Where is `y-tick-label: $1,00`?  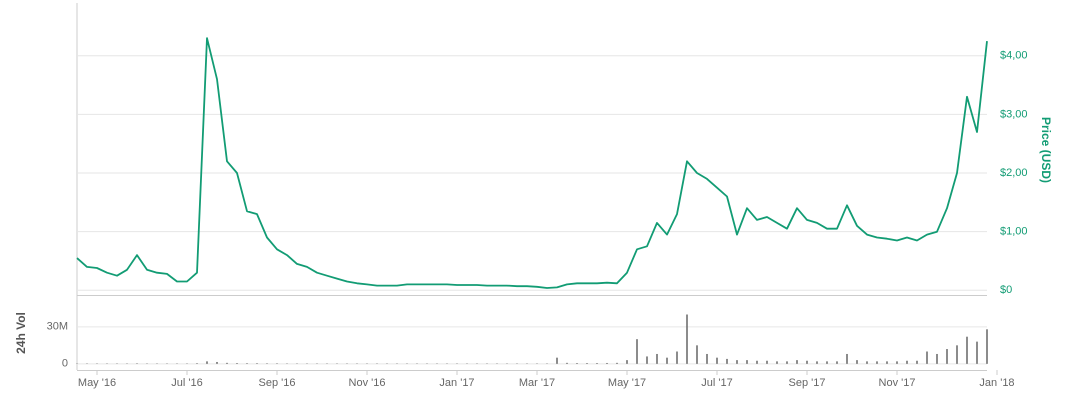
y-tick-label: $1,00 is located at coordinates (1014, 232).